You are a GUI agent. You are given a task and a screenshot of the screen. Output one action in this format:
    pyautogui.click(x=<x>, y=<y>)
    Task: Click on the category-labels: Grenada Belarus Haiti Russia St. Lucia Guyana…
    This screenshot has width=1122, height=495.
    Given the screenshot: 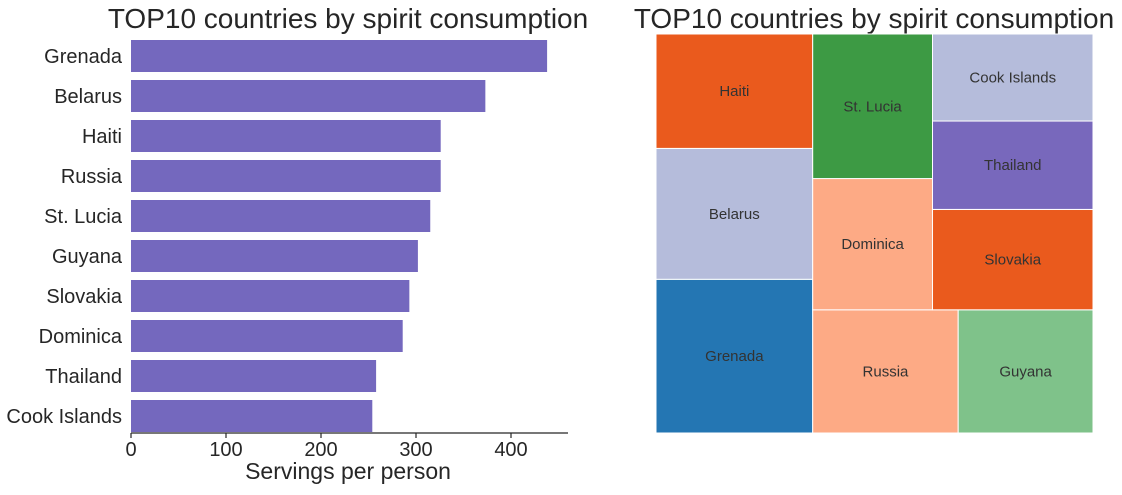 What is the action you would take?
    pyautogui.click(x=64, y=237)
    